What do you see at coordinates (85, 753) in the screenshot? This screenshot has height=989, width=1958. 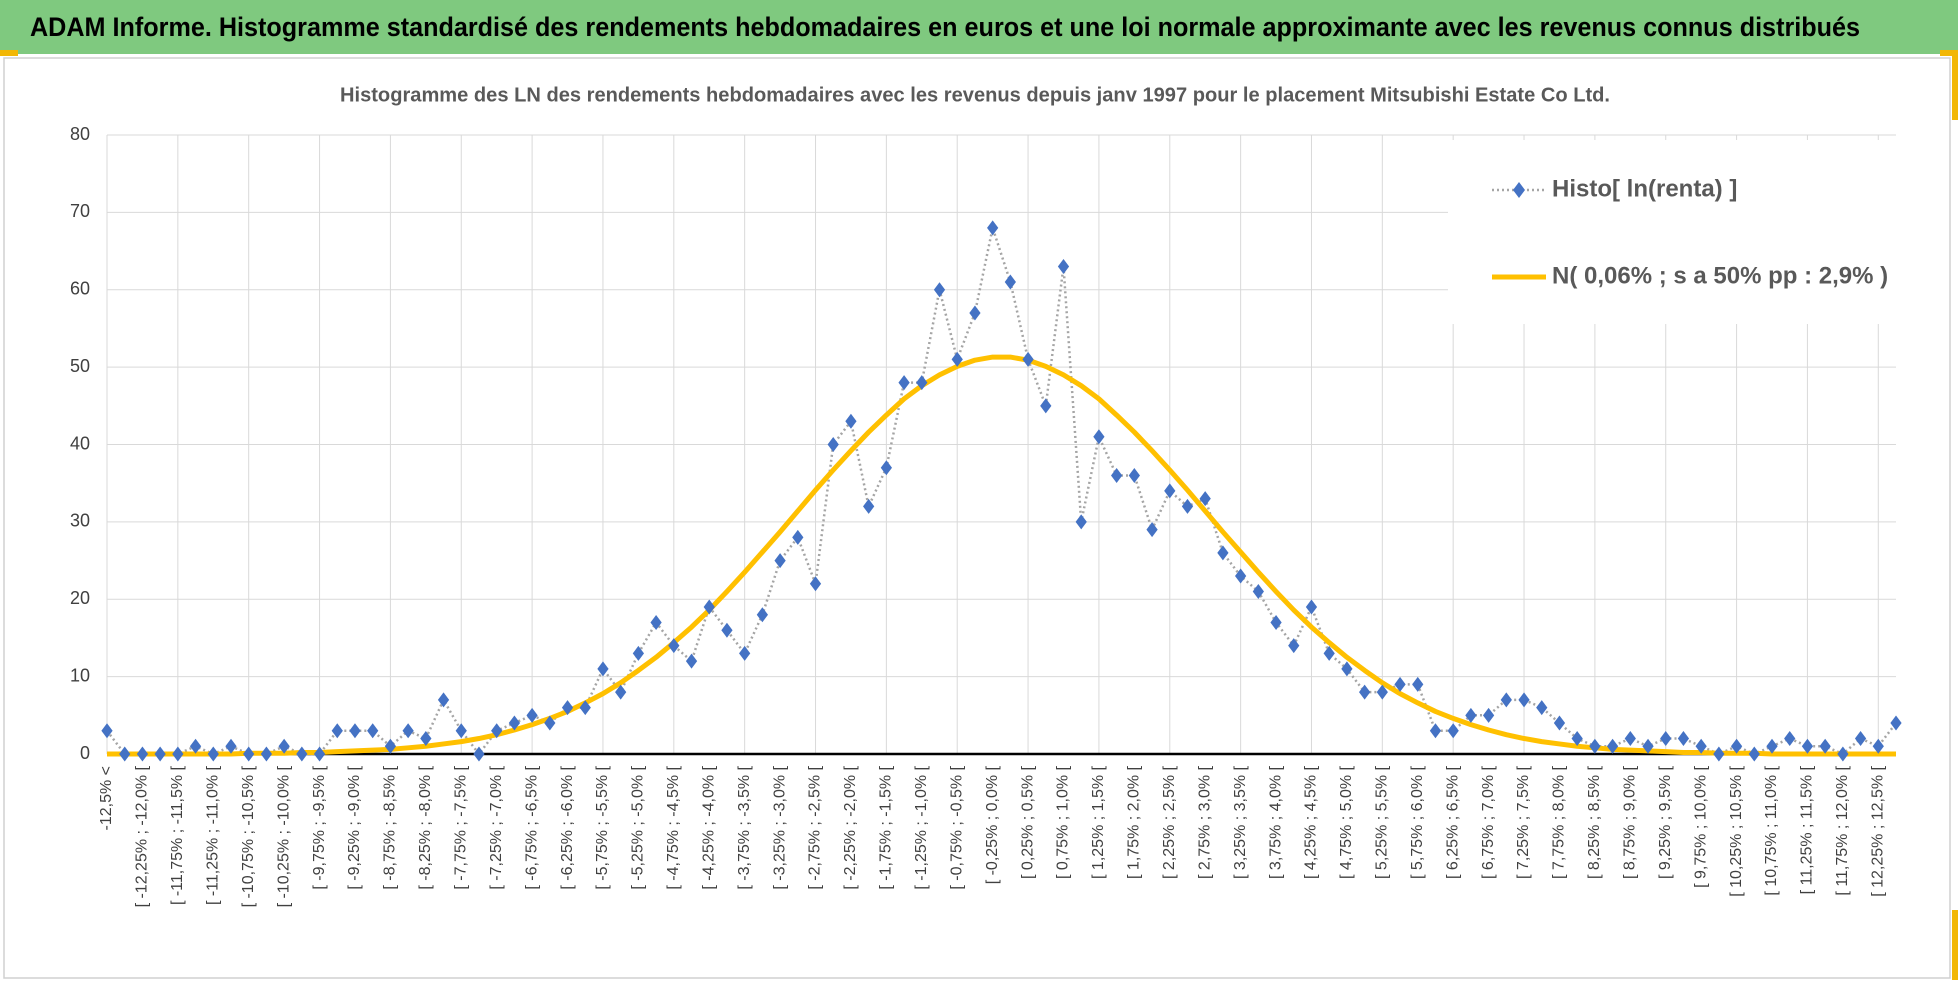 I see `y-tick-label: 0` at bounding box center [85, 753].